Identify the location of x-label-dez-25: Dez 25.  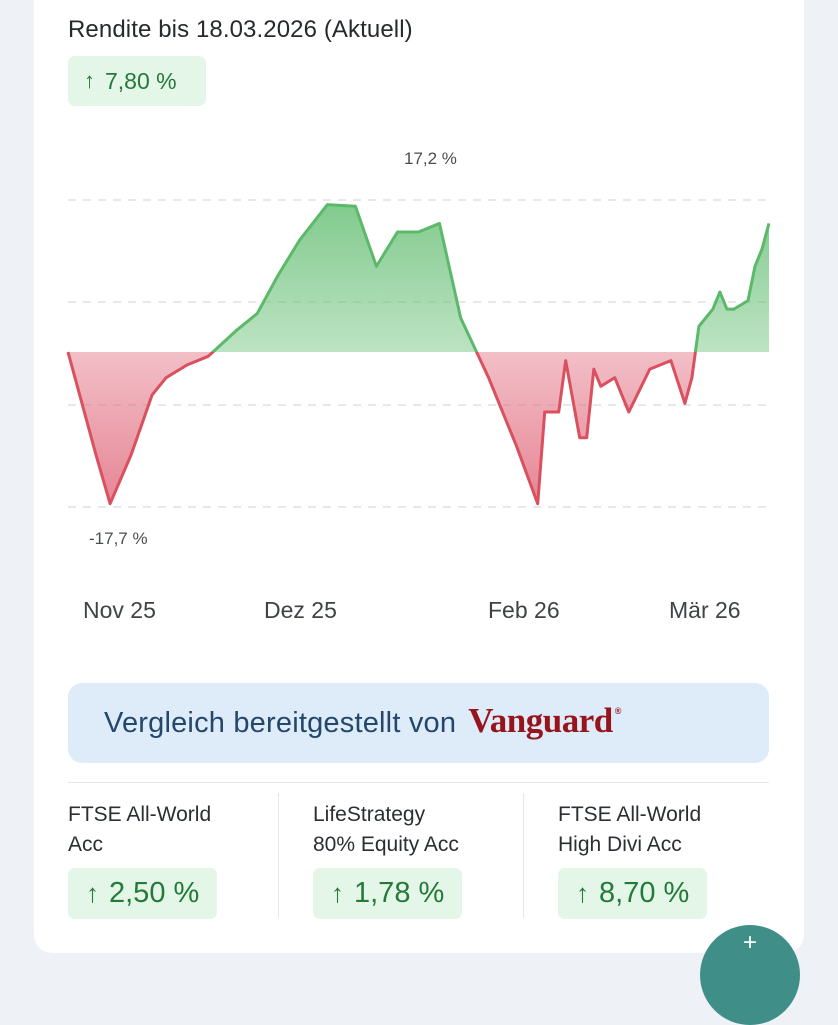
(300, 610).